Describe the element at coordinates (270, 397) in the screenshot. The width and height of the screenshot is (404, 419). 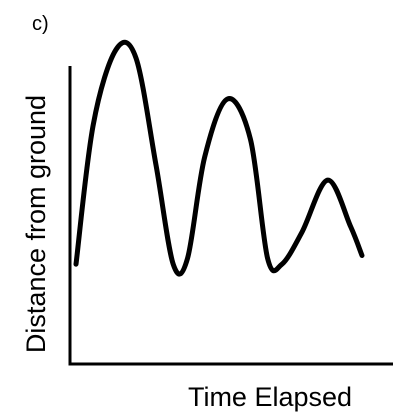
I see `x-axis-title: Time Elapsed` at that location.